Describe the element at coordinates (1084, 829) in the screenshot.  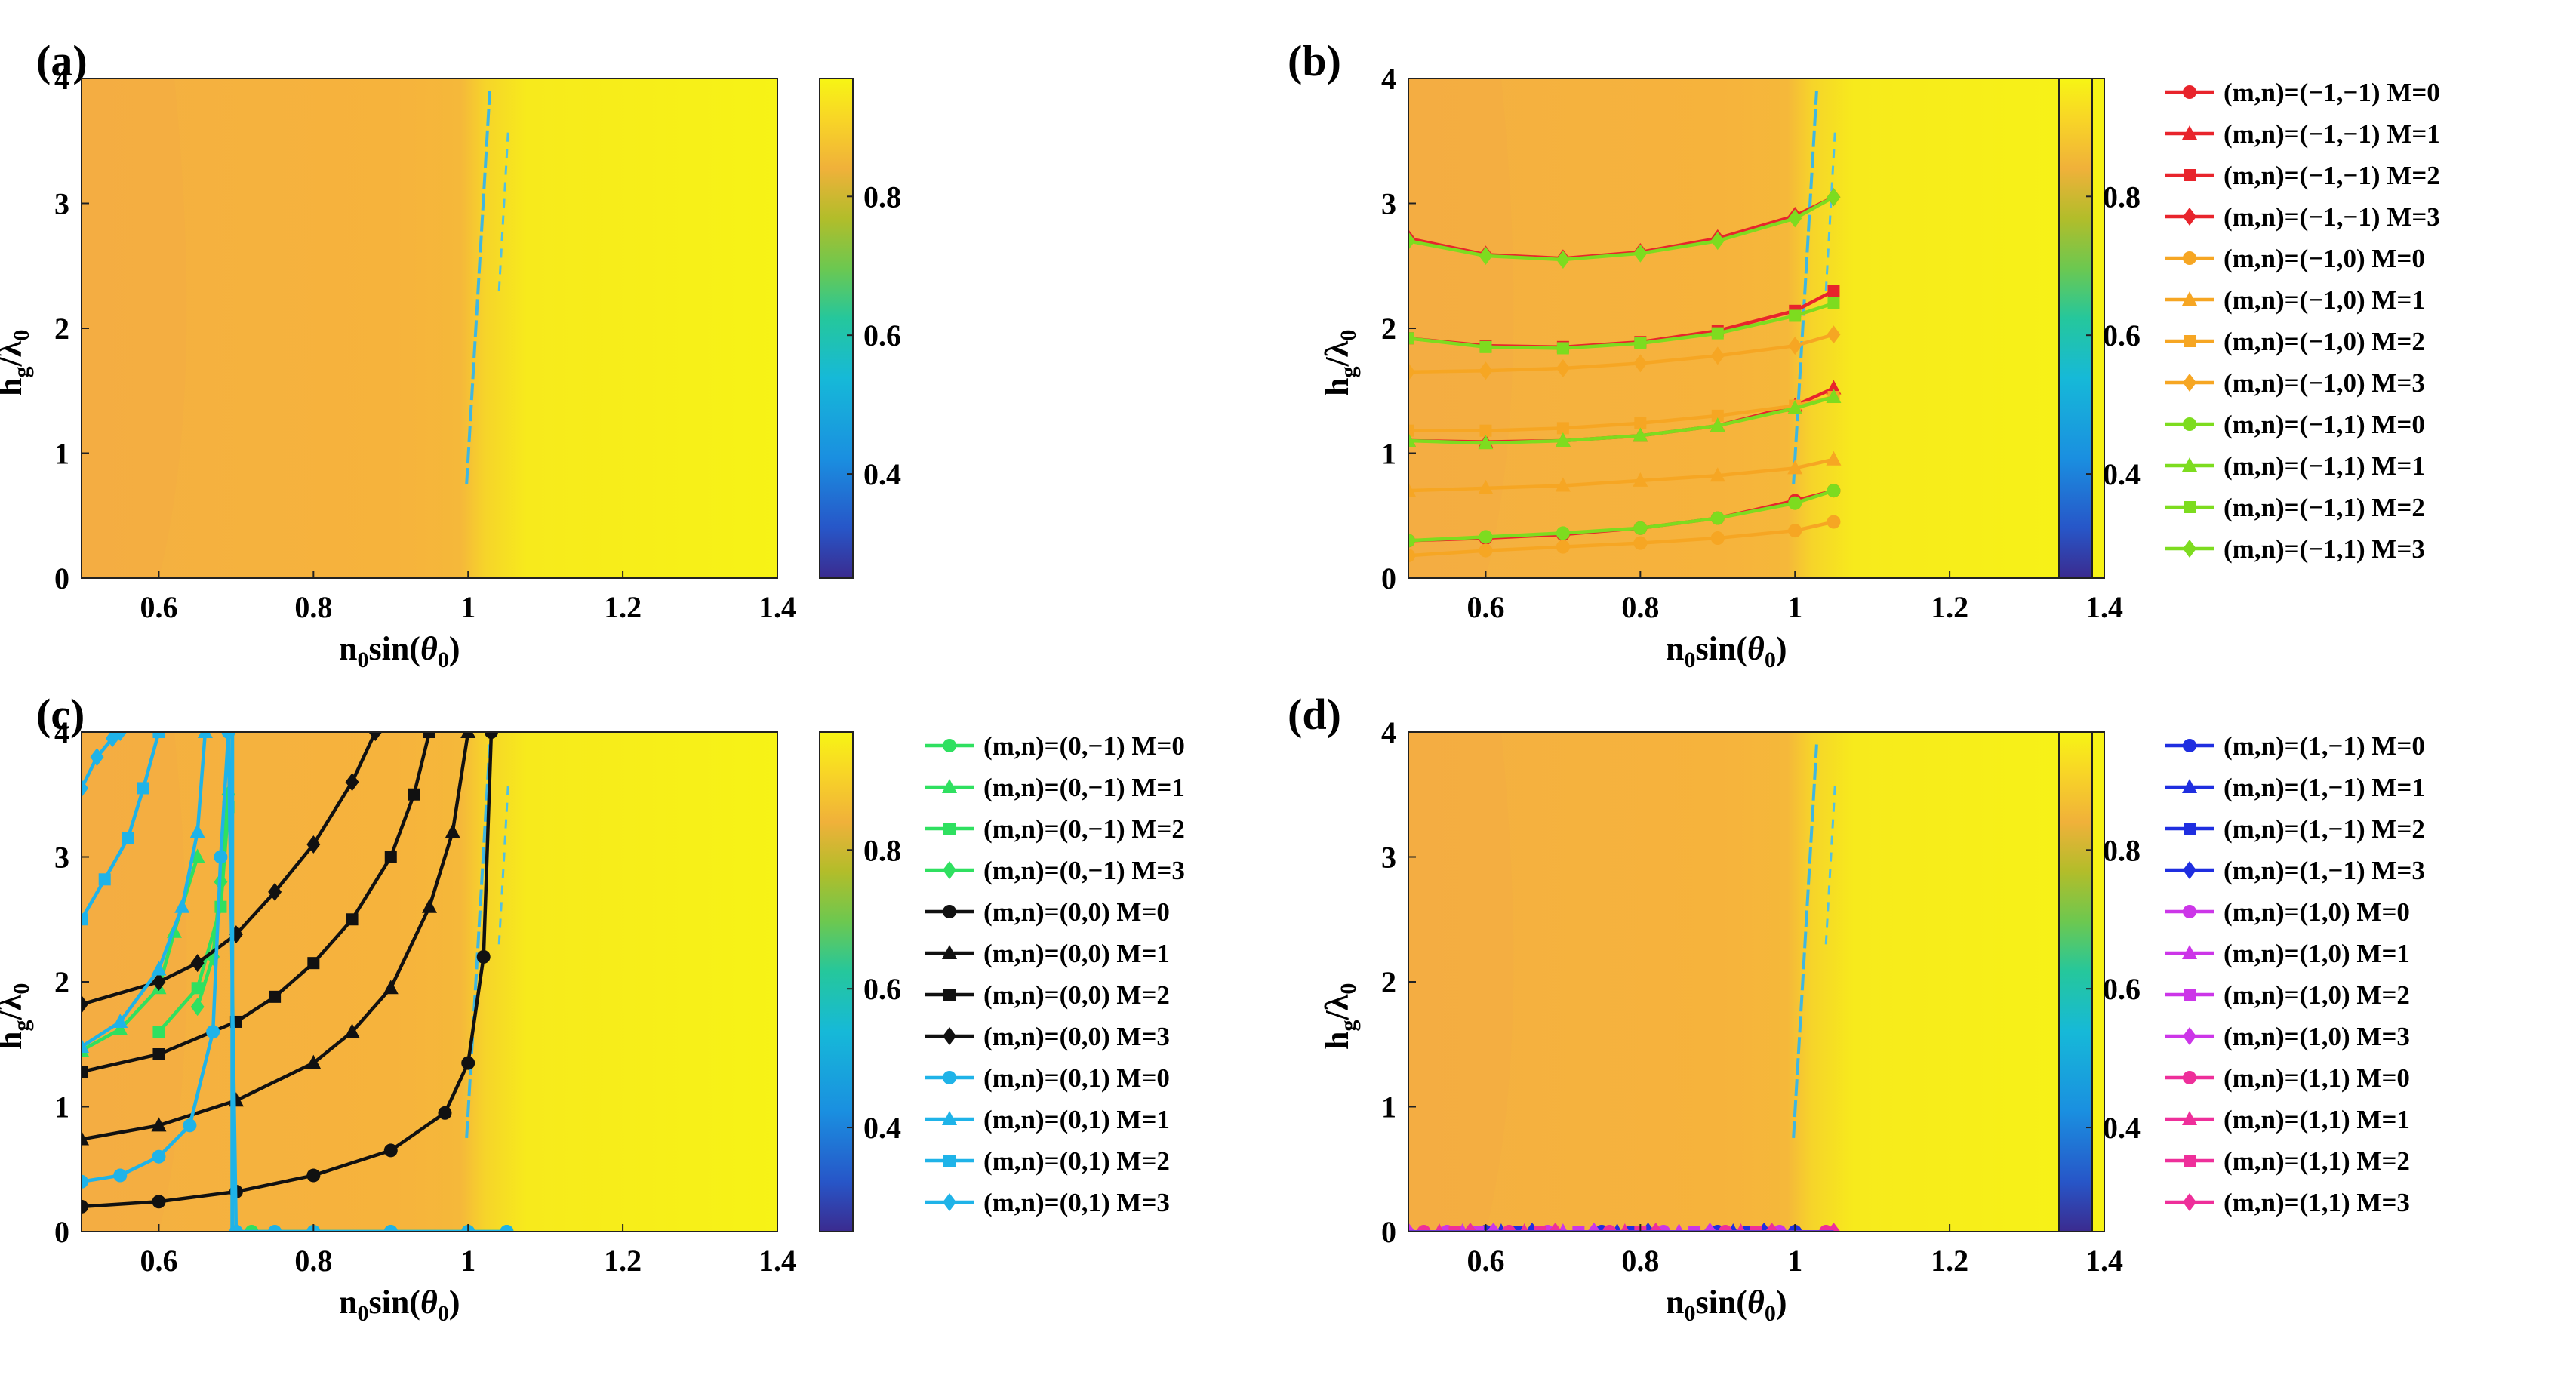
I see `legend-label: (m,n)=(0,−1) M=2` at that location.